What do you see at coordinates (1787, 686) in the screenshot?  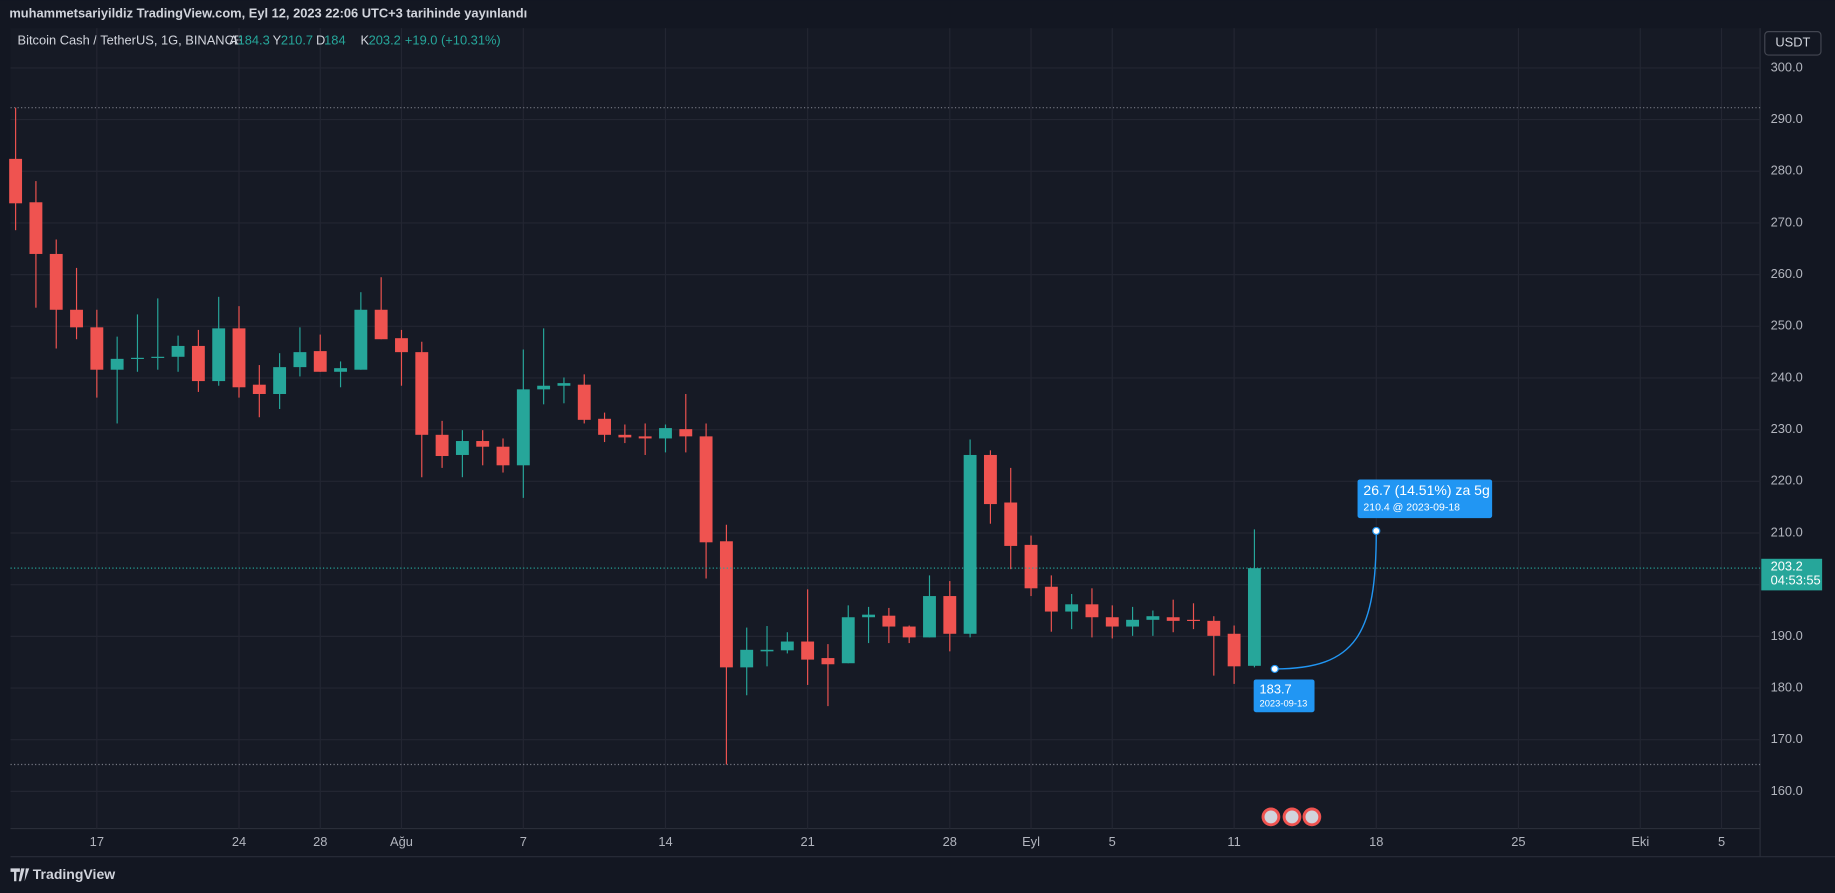 I see `y-tick-label: 180.0` at bounding box center [1787, 686].